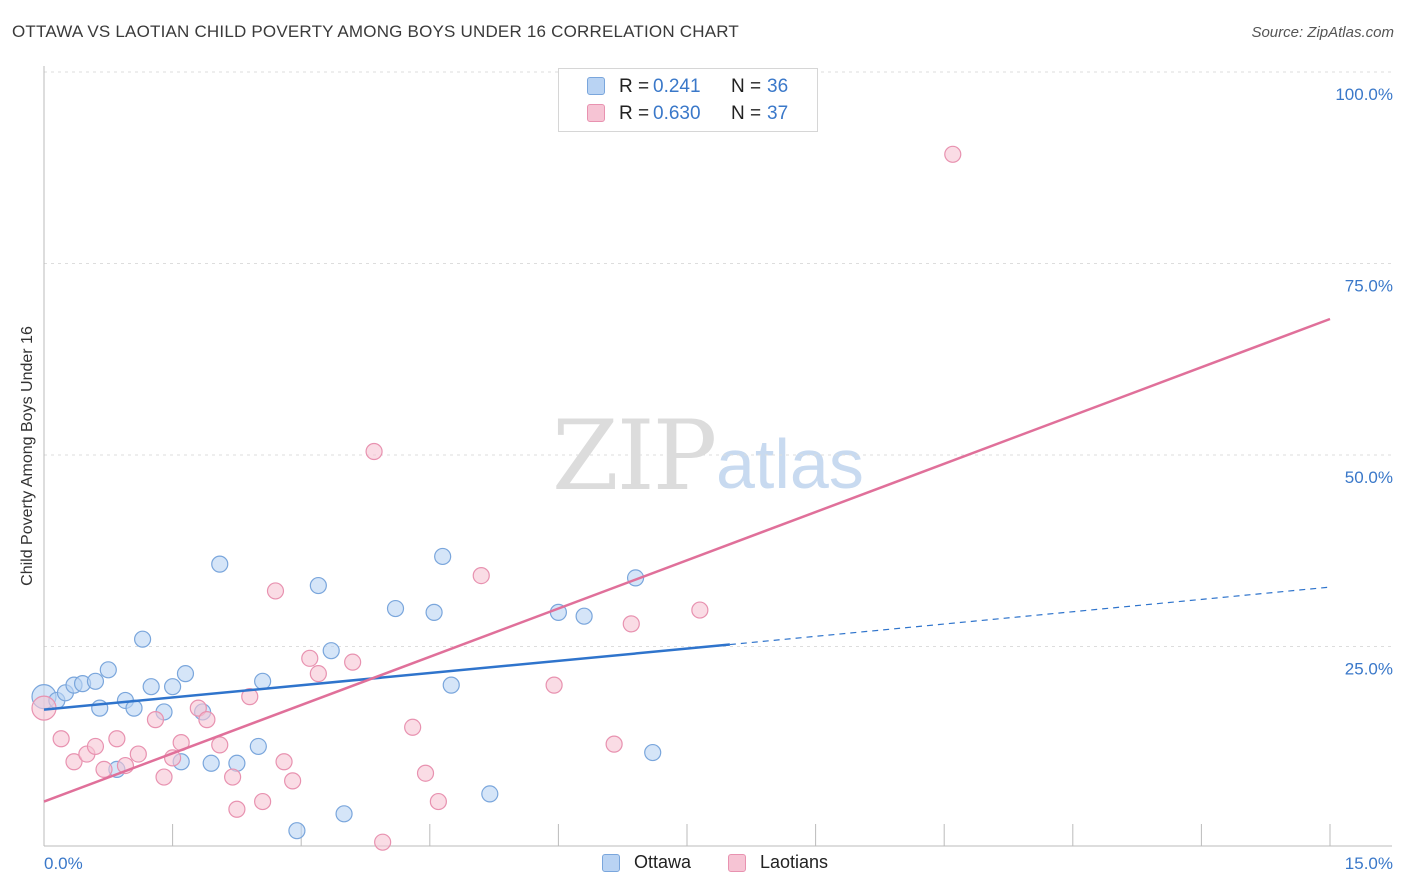 The height and width of the screenshot is (892, 1406). Describe the element at coordinates (778, 113) in the screenshot. I see `legend-n-value-laotians: 37` at that location.